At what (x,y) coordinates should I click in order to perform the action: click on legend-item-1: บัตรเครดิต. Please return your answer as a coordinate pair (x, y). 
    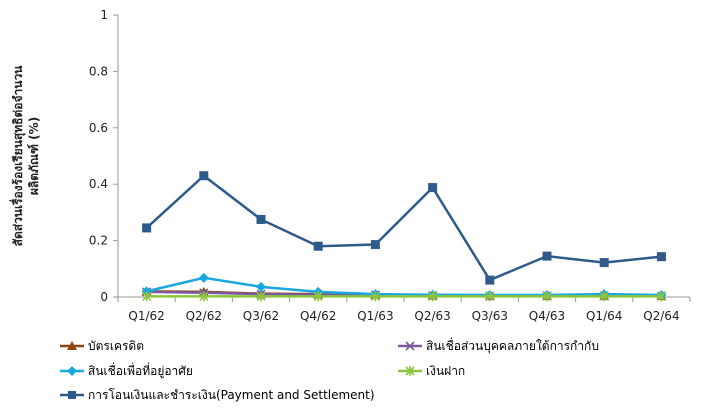
    Looking at the image, I should click on (102, 346).